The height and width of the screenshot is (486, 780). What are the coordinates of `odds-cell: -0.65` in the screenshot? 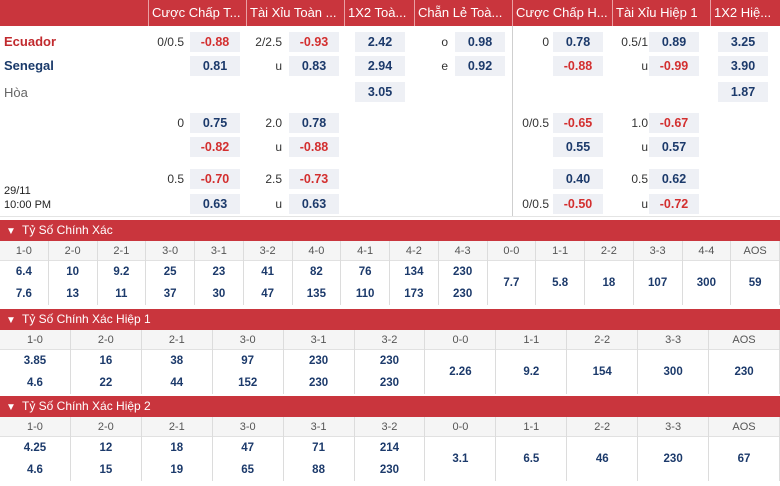 It's located at (578, 123).